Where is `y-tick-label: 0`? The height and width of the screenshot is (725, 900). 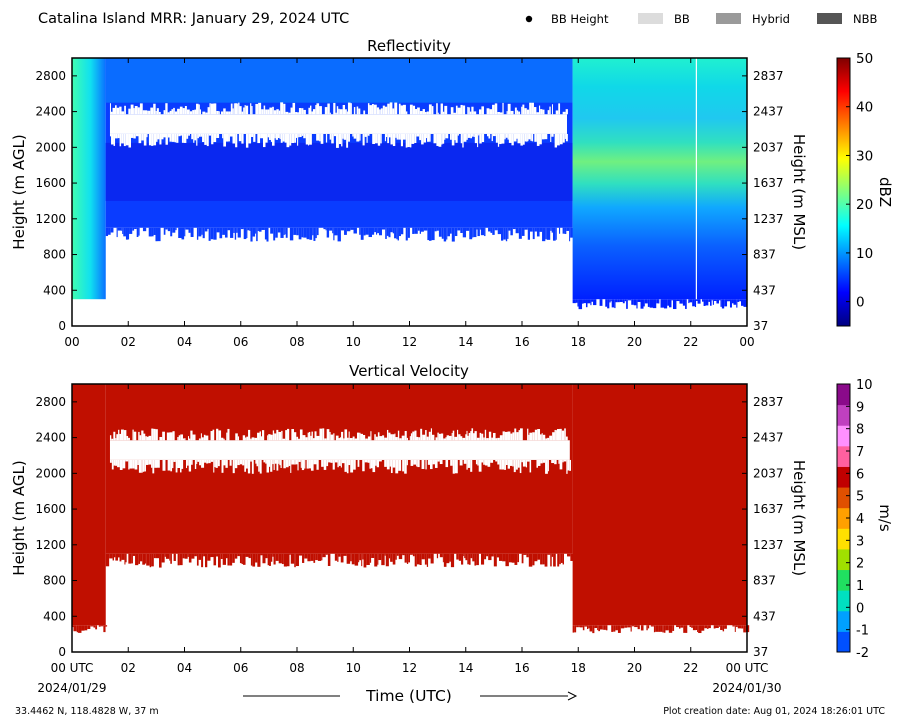 y-tick-label: 0 is located at coordinates (62, 326).